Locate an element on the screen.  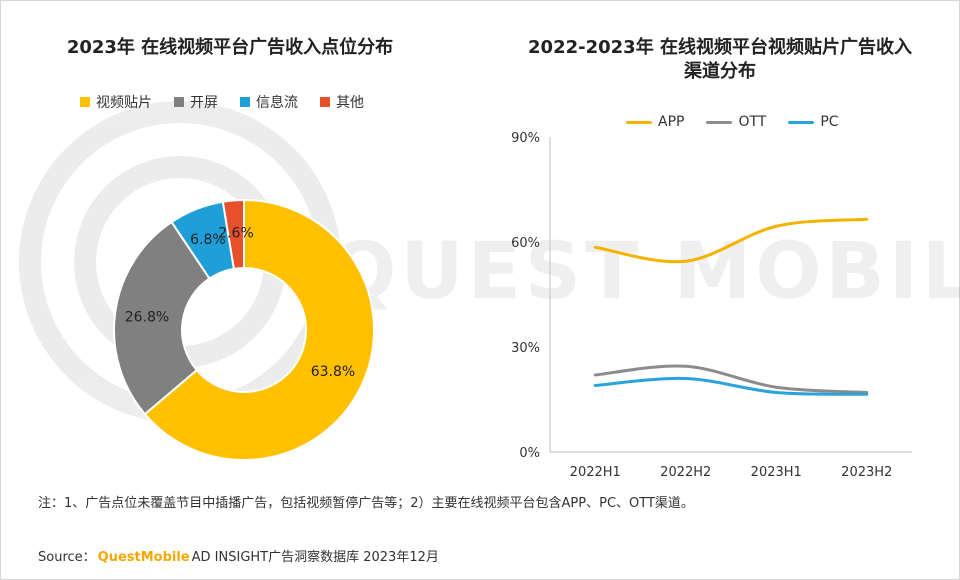
source-suffix: AD INSIGHT广告洞察数据库 2023年12月 is located at coordinates (315, 557).